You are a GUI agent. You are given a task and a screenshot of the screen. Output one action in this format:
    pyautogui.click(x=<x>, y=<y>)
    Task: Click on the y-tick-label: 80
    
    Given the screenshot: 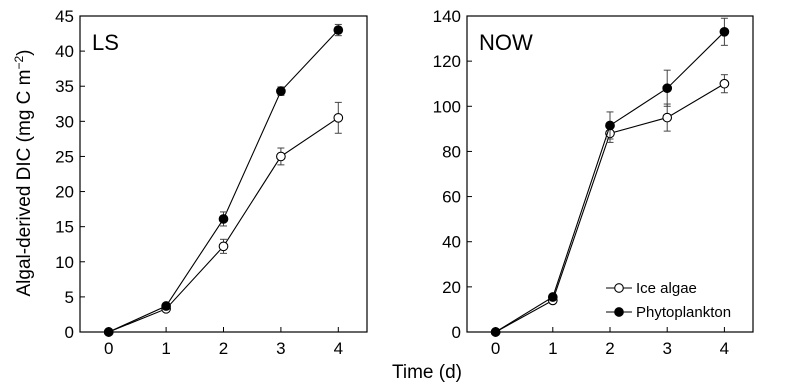 What is the action you would take?
    pyautogui.click(x=451, y=151)
    